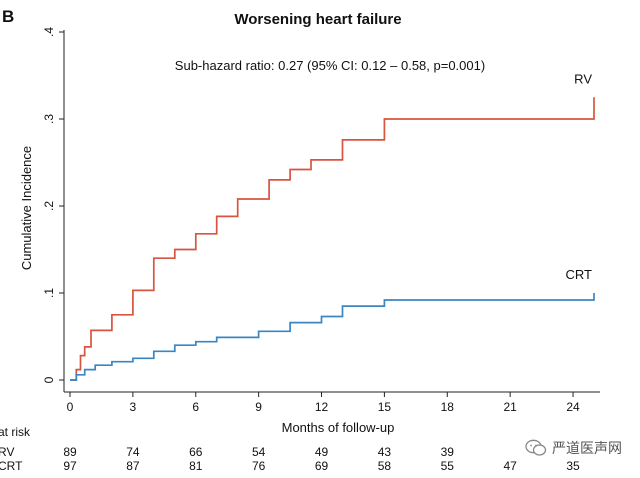  Describe the element at coordinates (70, 466) in the screenshot. I see `risk-cell: 97` at that location.